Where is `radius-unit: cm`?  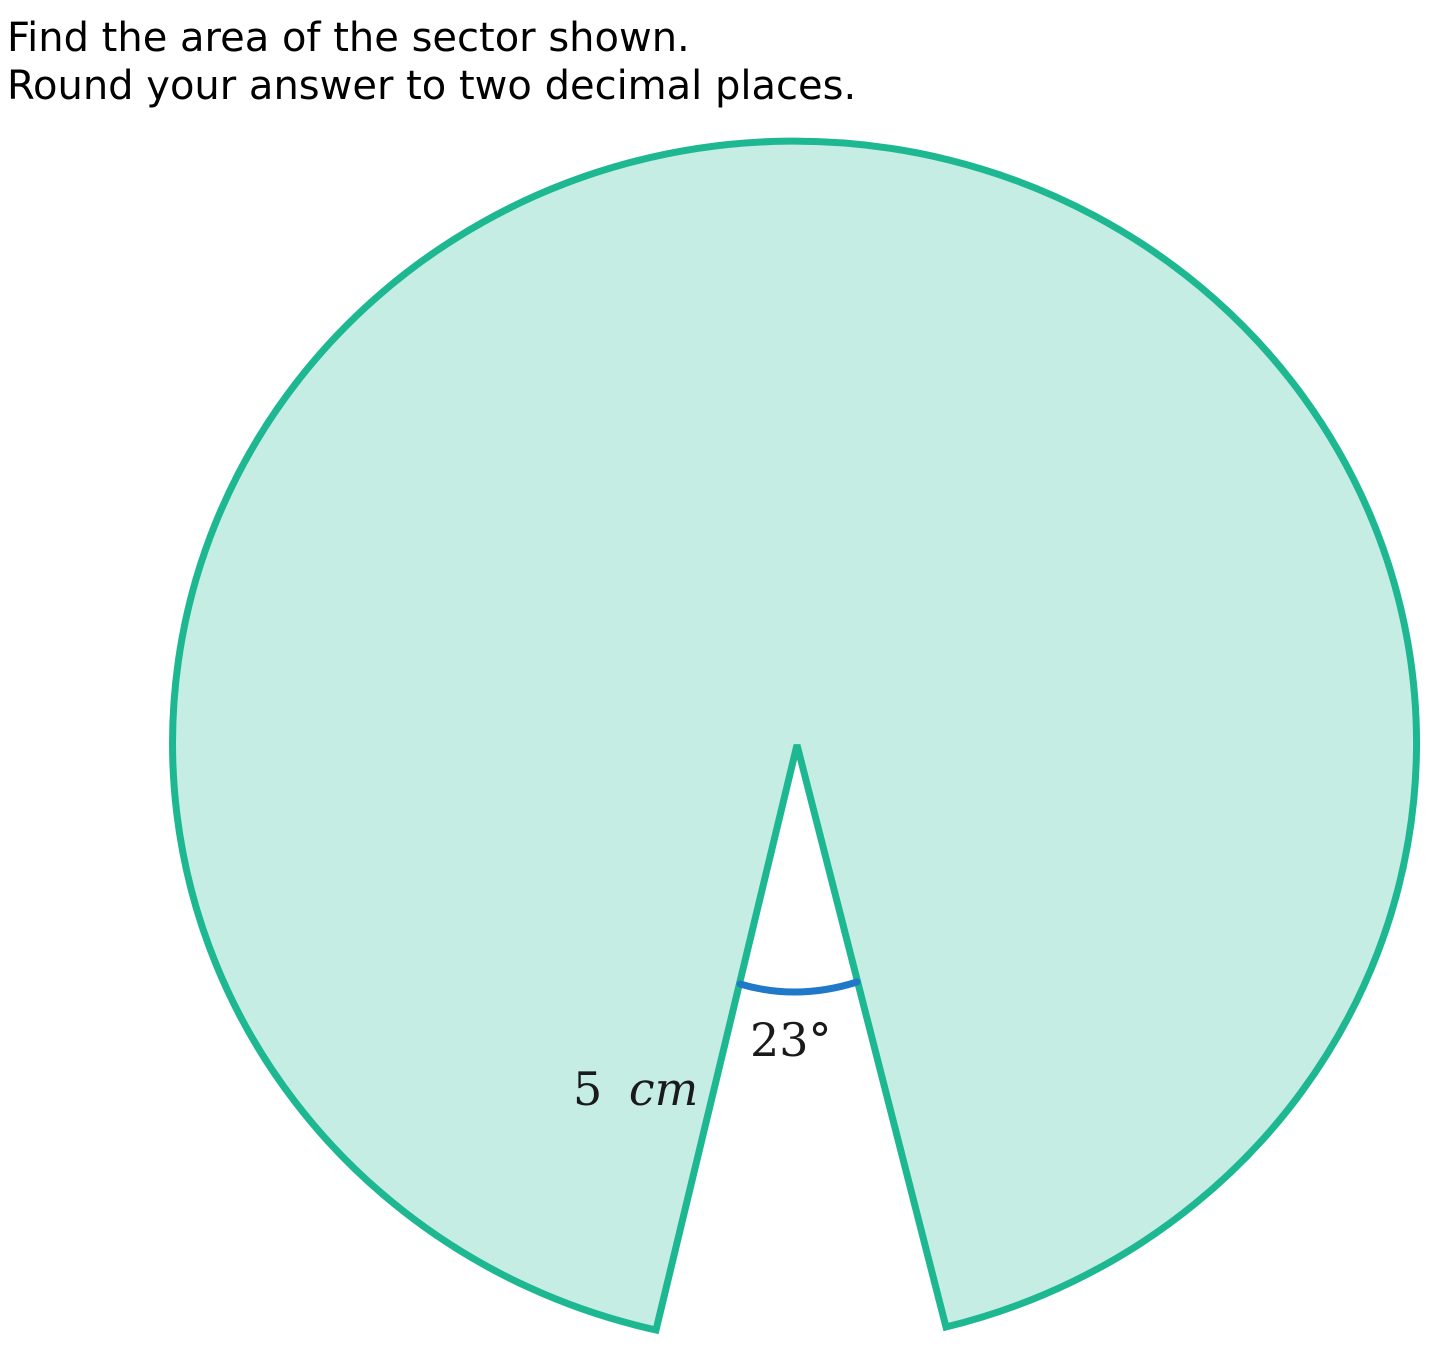
radius-unit: cm is located at coordinates (663, 1089).